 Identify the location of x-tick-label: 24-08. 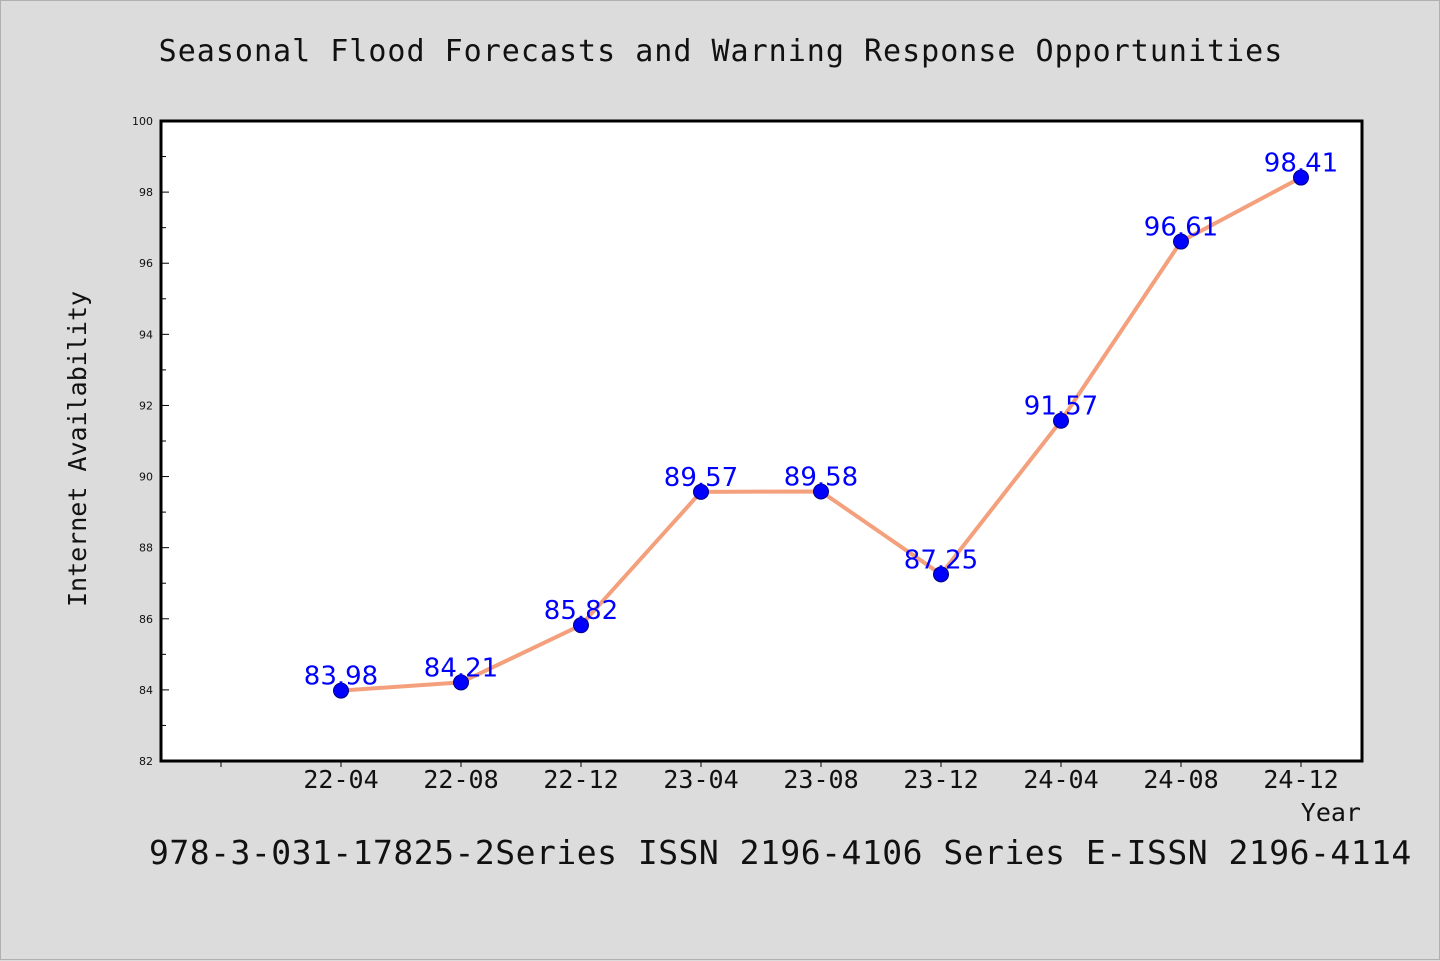
(1180, 779).